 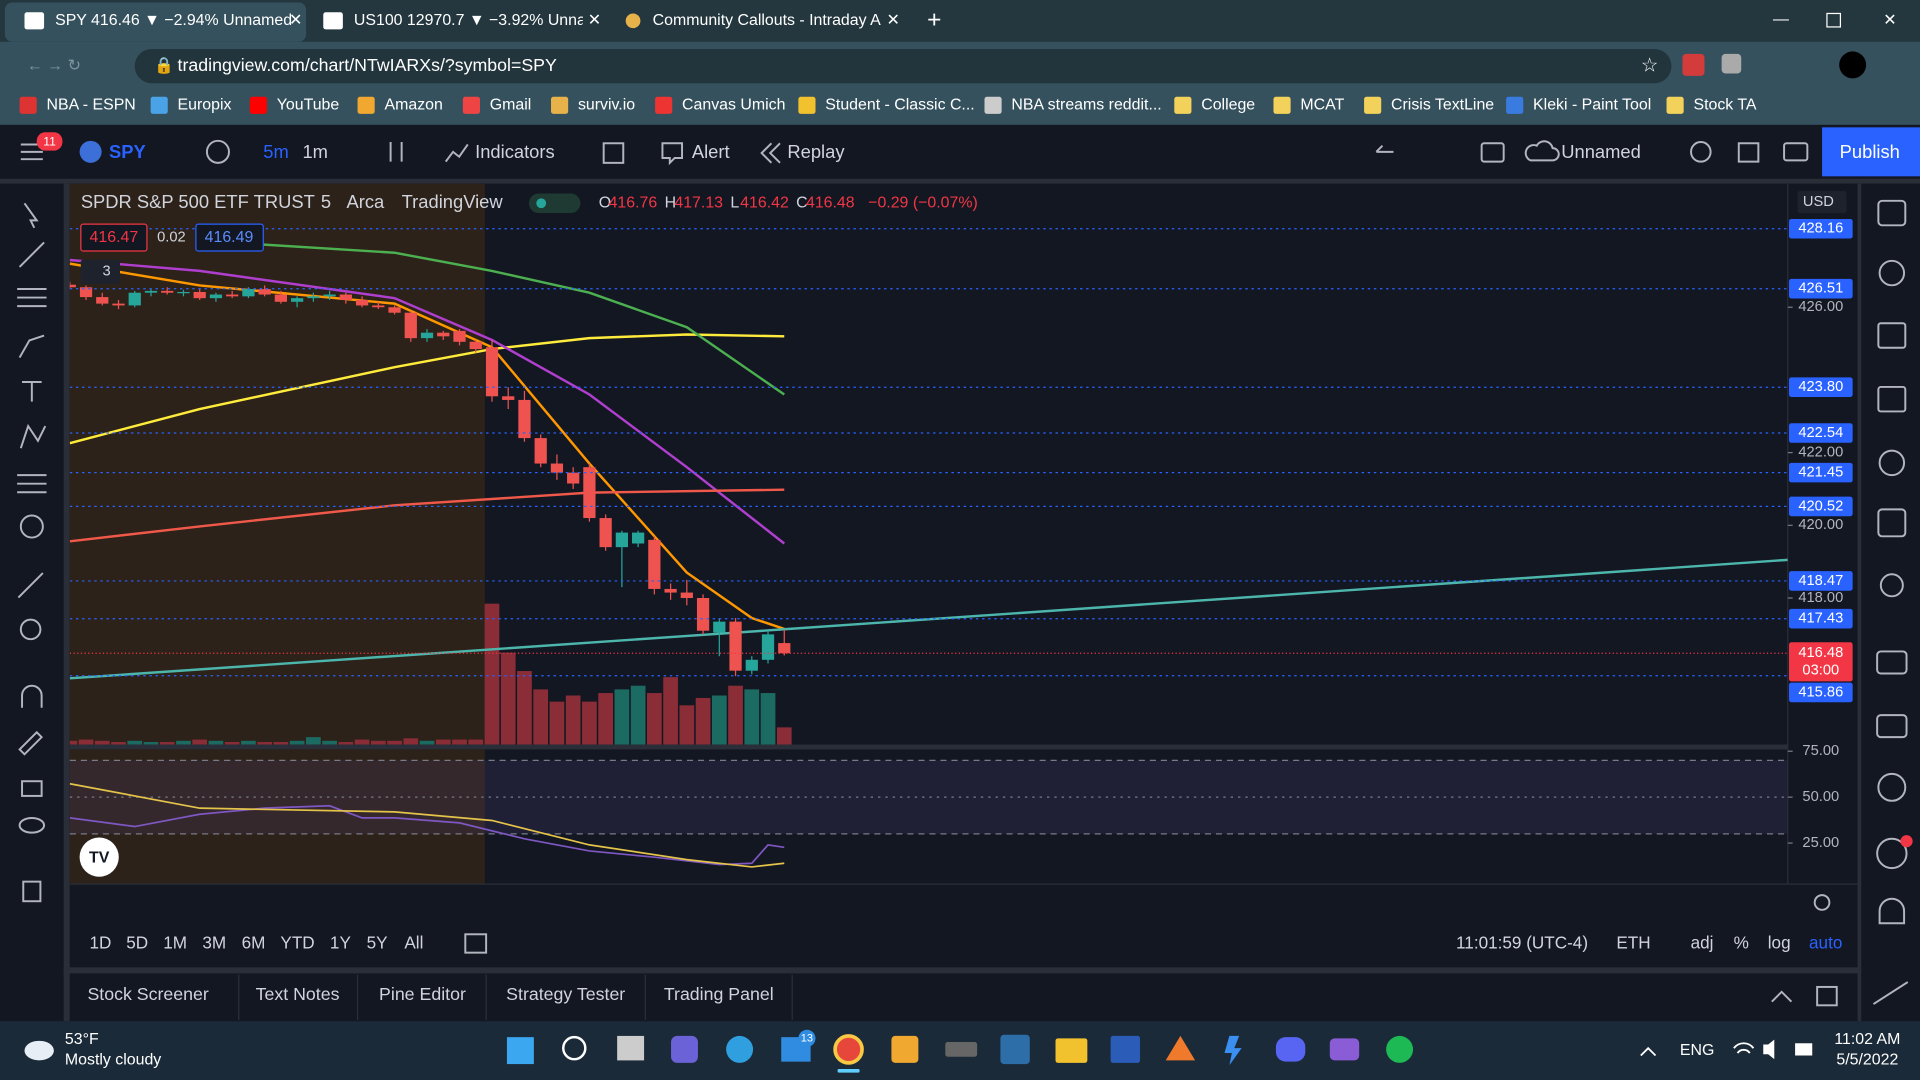 I want to click on interval: 5m, so click(x=276, y=151).